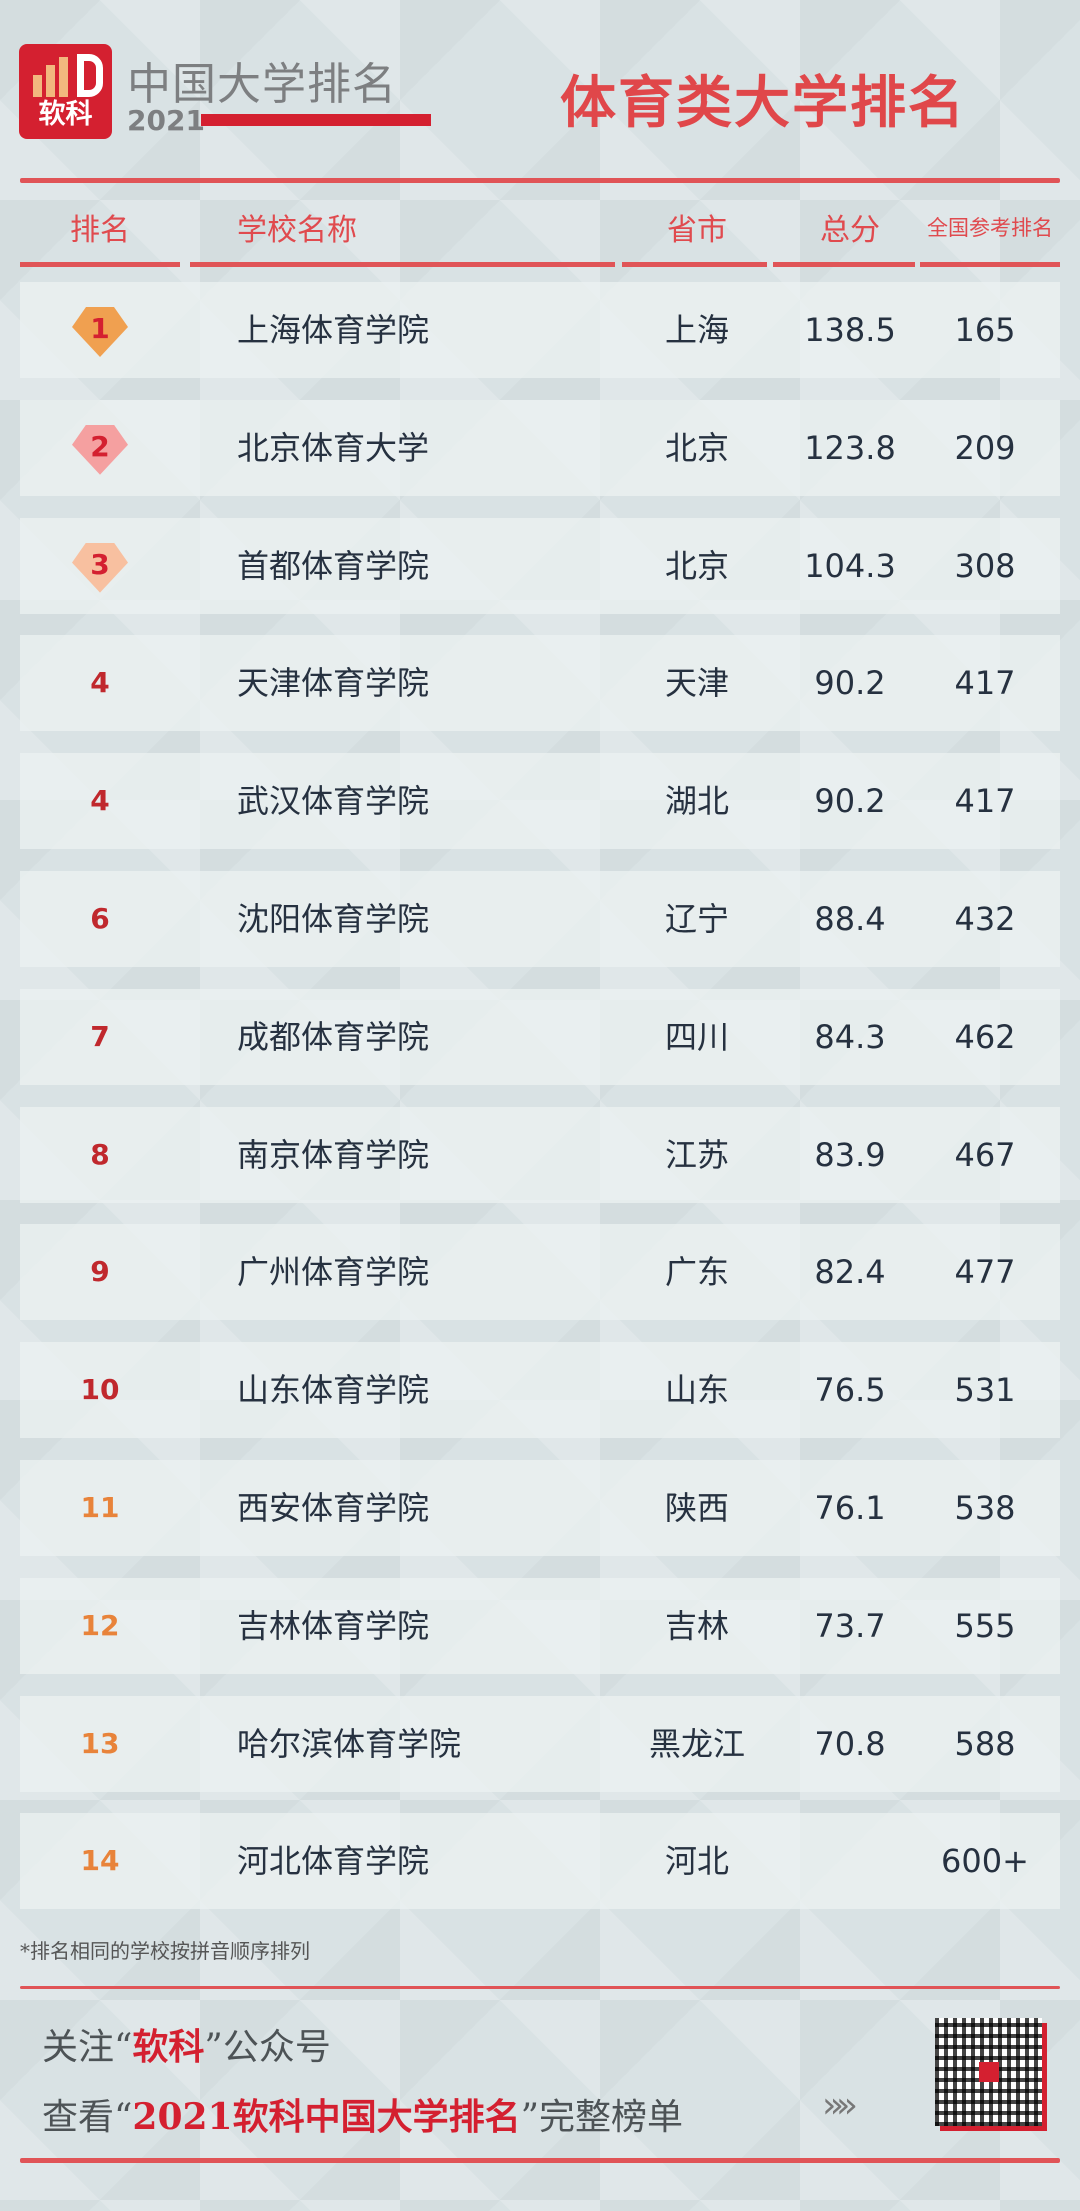  What do you see at coordinates (540, 1743) in the screenshot?
I see `table-row: 13 哈尔滨体育学院 黑龙江 70.8 588` at bounding box center [540, 1743].